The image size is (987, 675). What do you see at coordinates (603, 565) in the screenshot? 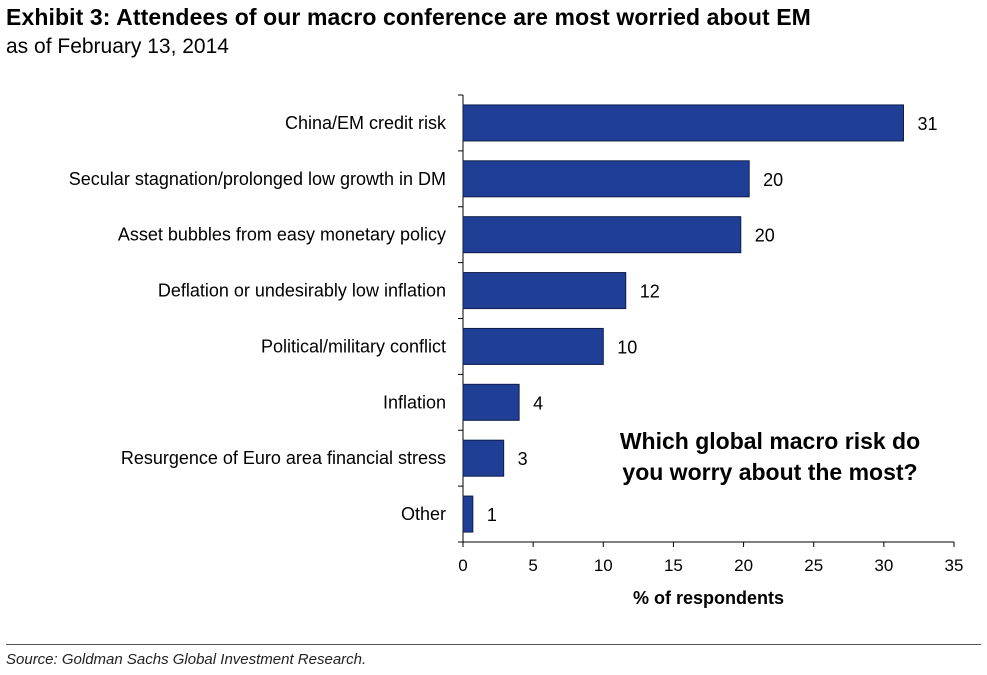
I see `x-tick-label: 10` at bounding box center [603, 565].